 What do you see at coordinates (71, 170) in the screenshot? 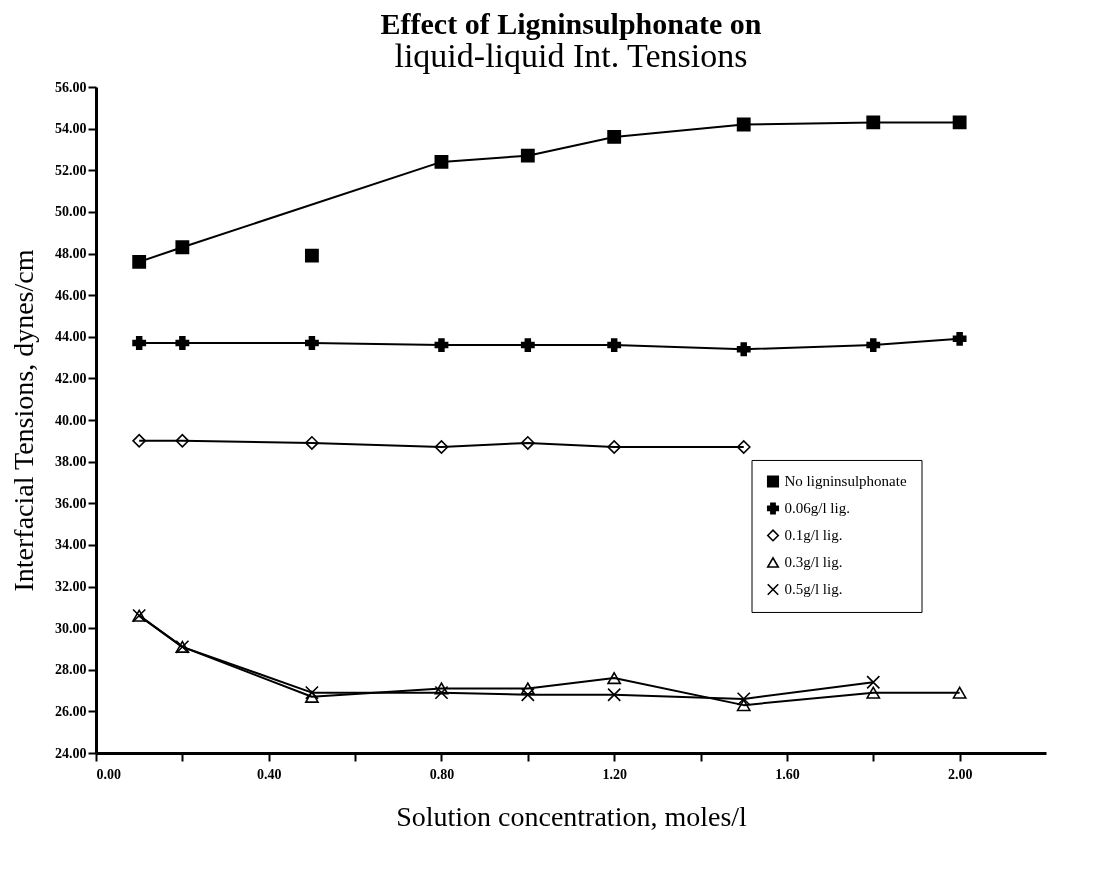
I see `y-tick-label: 52.00` at bounding box center [71, 170].